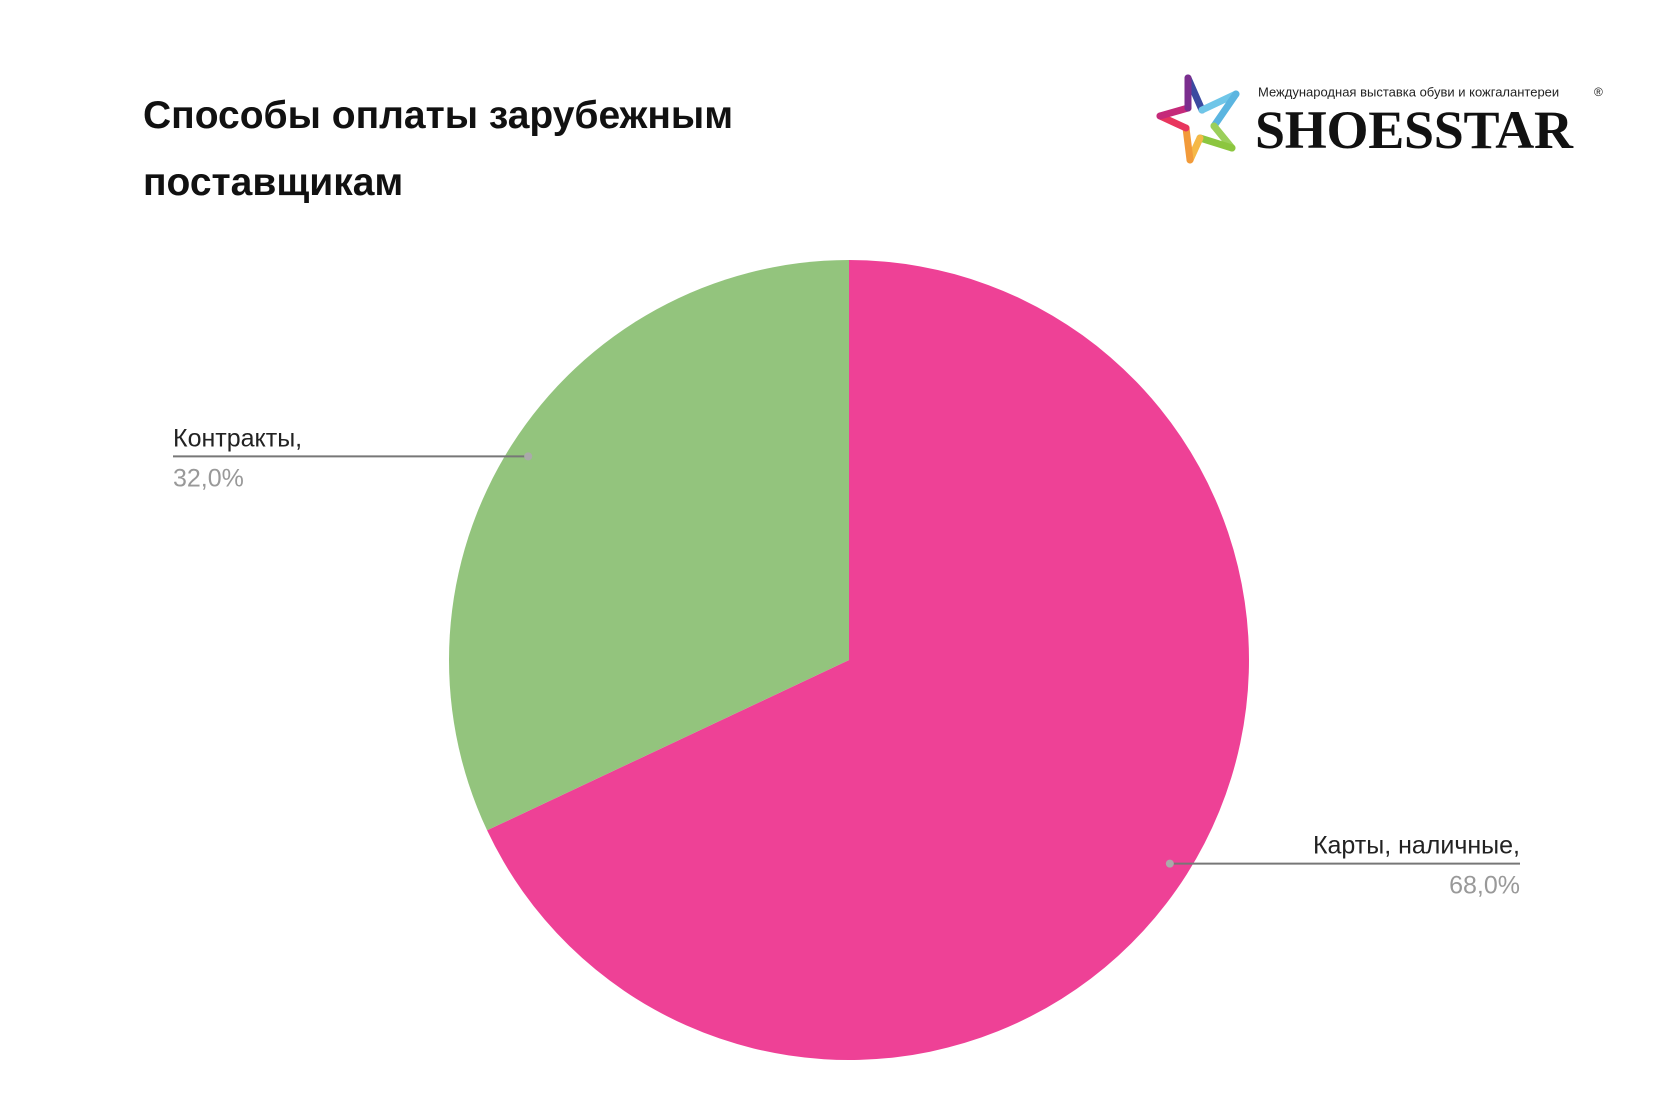  I want to click on slice-label: Контракты,, so click(237, 438).